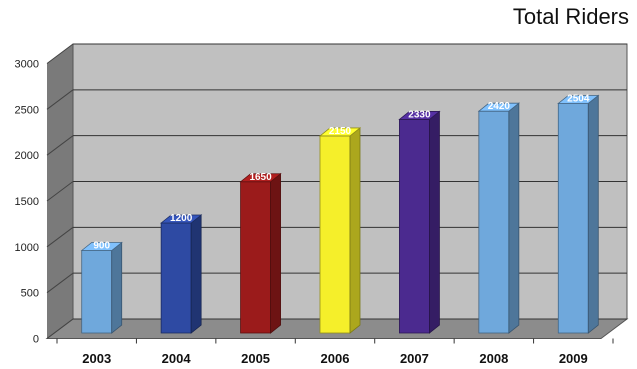 The height and width of the screenshot is (369, 637). I want to click on x-tick-label: 2006, so click(335, 358).